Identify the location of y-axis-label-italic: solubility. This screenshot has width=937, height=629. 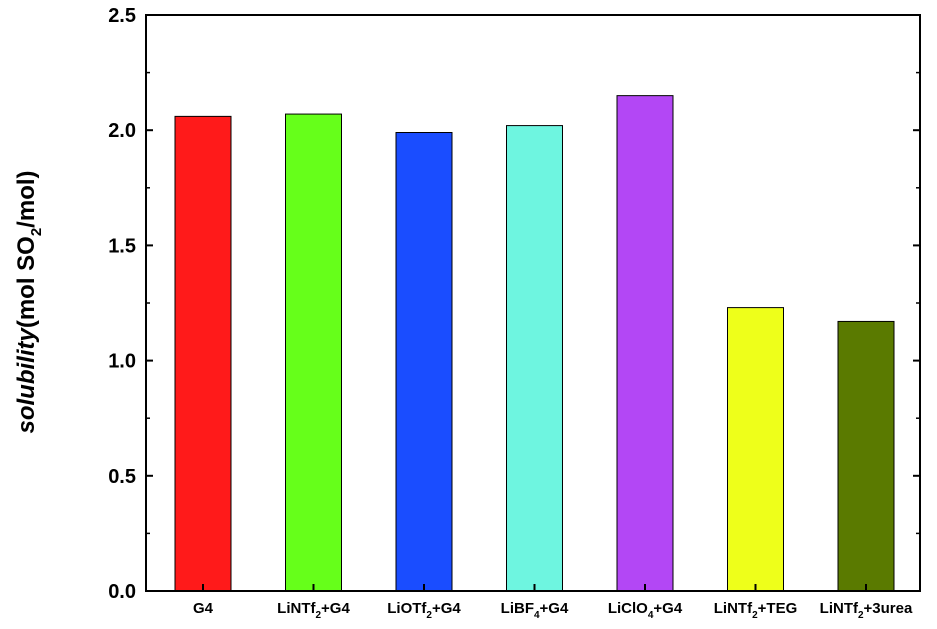
(26, 380).